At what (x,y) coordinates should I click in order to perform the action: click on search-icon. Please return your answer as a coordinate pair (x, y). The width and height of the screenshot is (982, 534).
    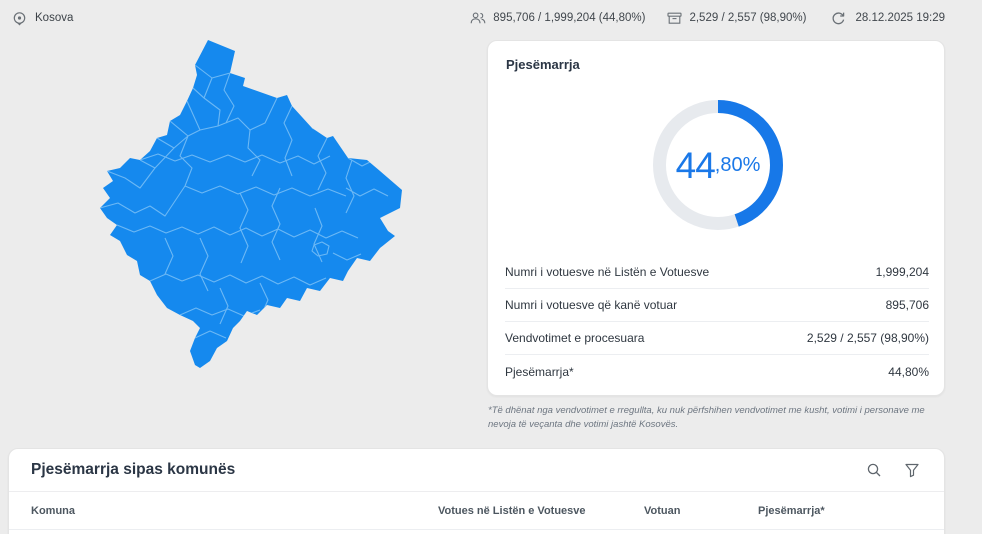
    Looking at the image, I should click on (874, 470).